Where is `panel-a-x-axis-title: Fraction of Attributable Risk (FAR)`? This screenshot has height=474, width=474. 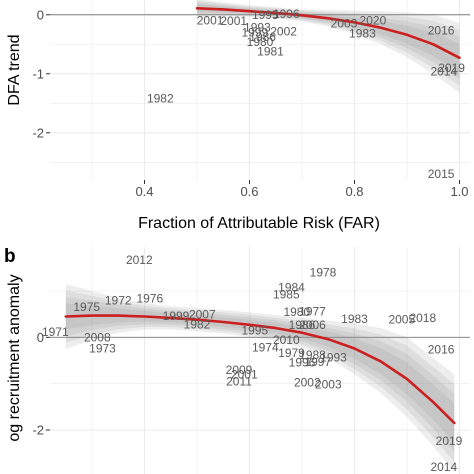 panel-a-x-axis-title: Fraction of Attributable Risk (FAR) is located at coordinates (259, 223).